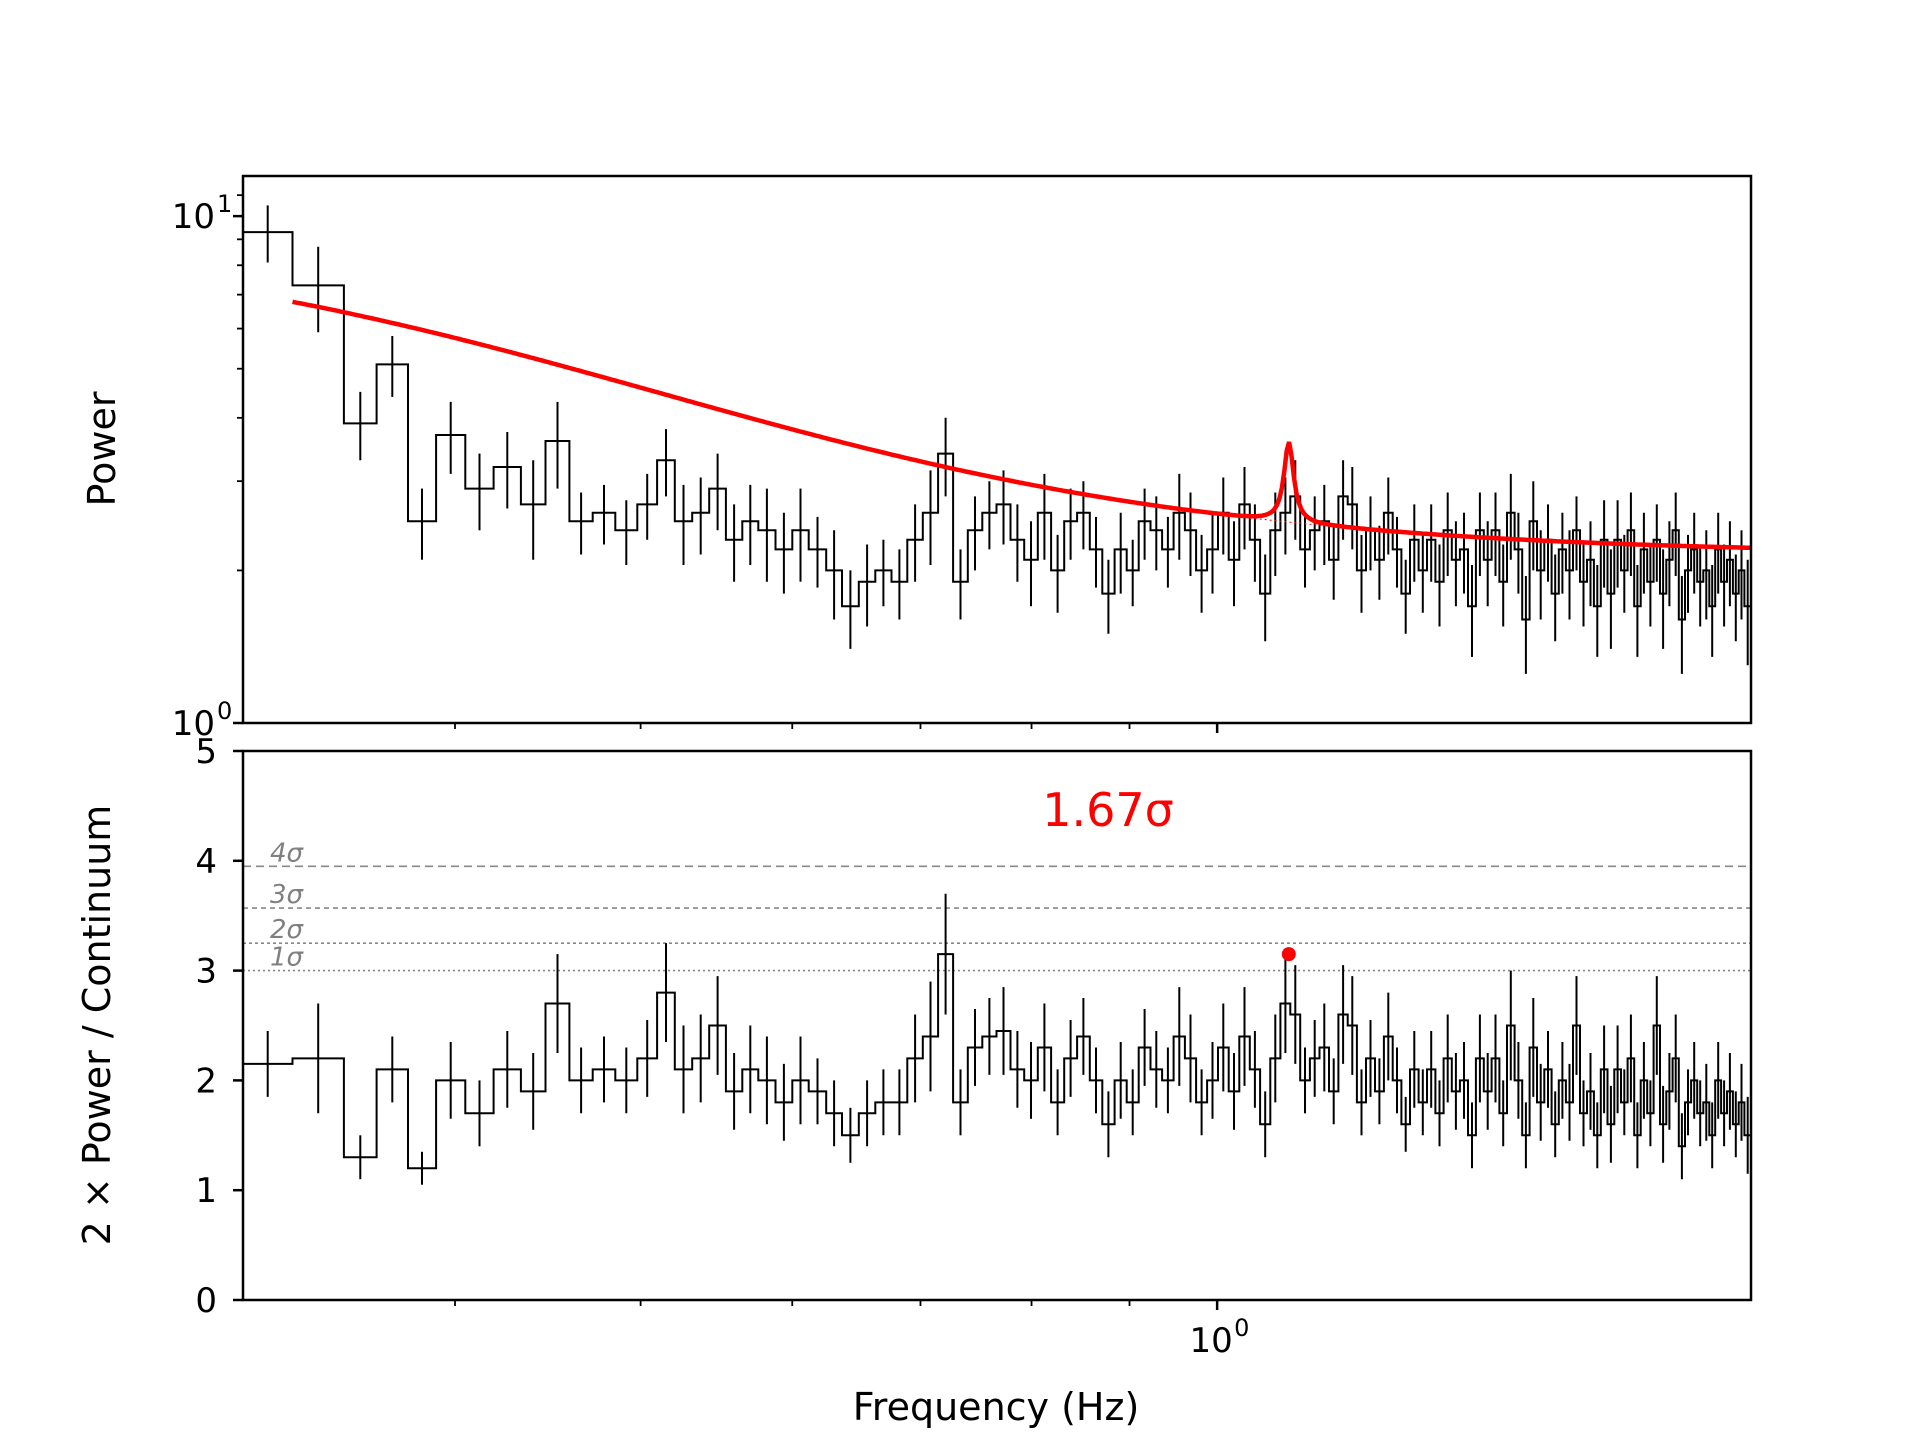 The height and width of the screenshot is (1440, 1920). I want to click on bottom-y-tick-label: 0, so click(206, 1301).